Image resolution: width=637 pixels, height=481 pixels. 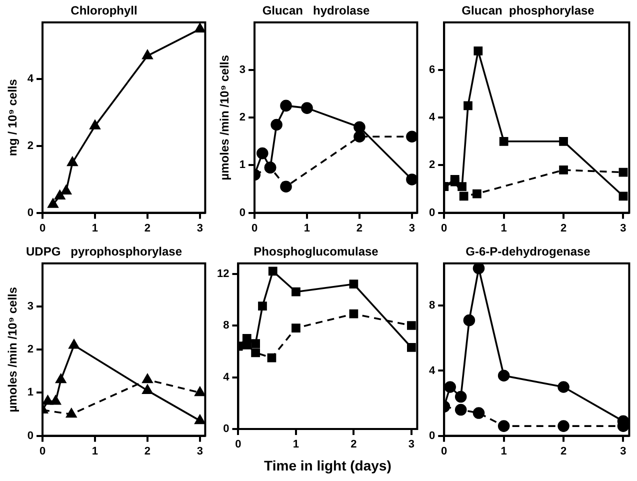 What do you see at coordinates (104, 251) in the screenshot?
I see `chart-title: UDPG pyrophosphorylase` at bounding box center [104, 251].